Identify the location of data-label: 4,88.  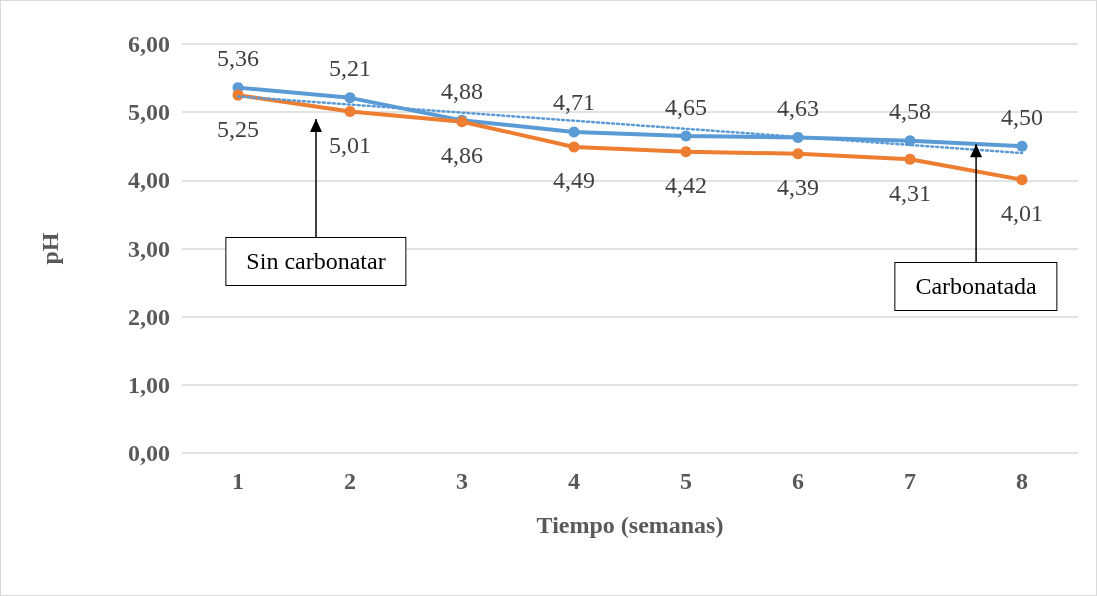
(462, 90).